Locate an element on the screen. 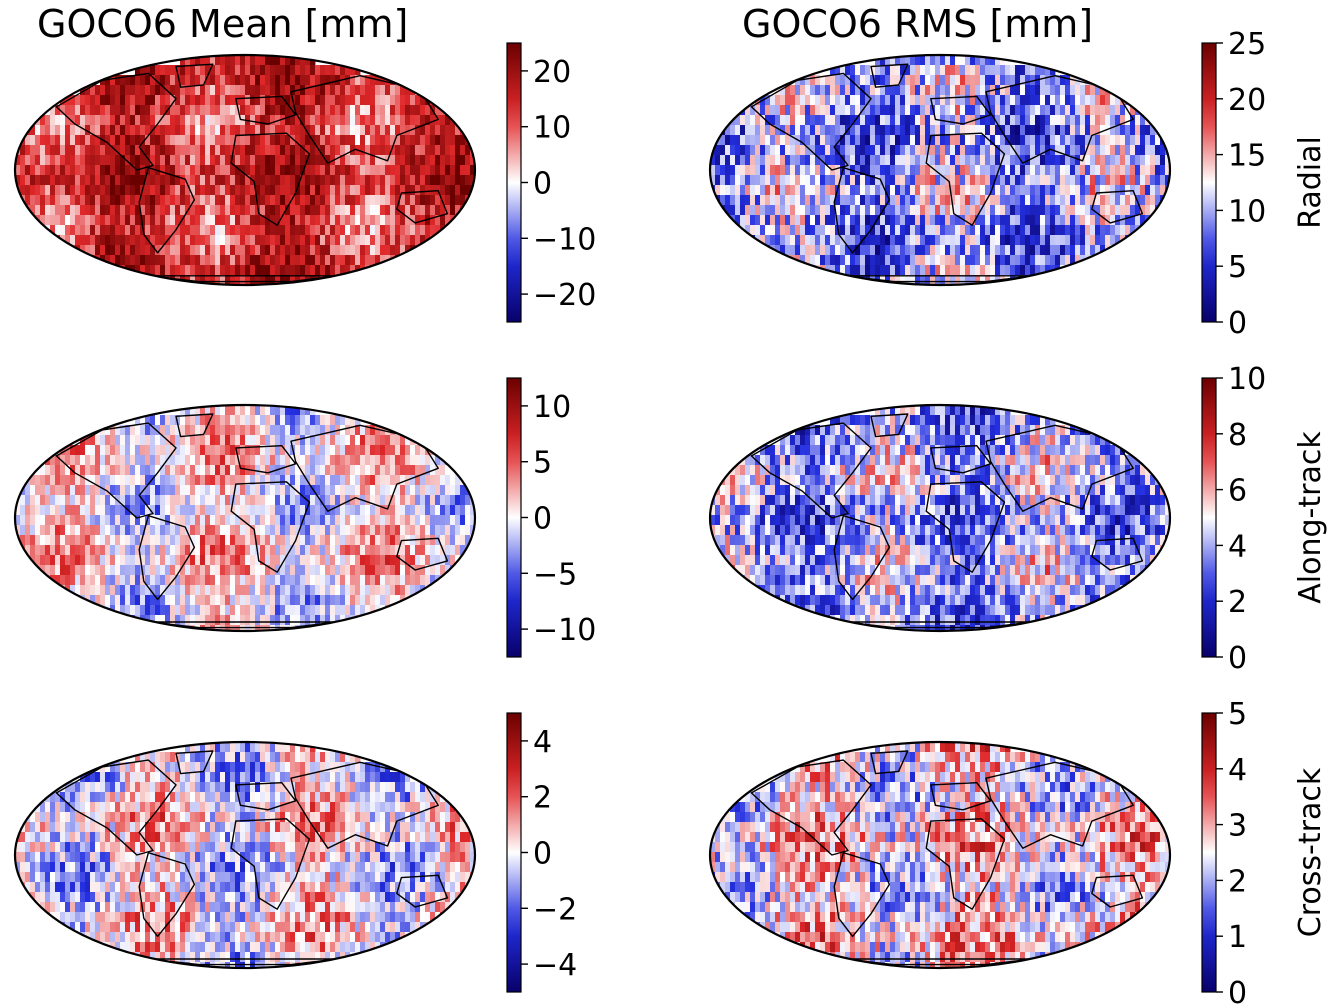 Image resolution: width=1333 pixels, height=1008 pixels. row-label: Radial is located at coordinates (1310, 182).